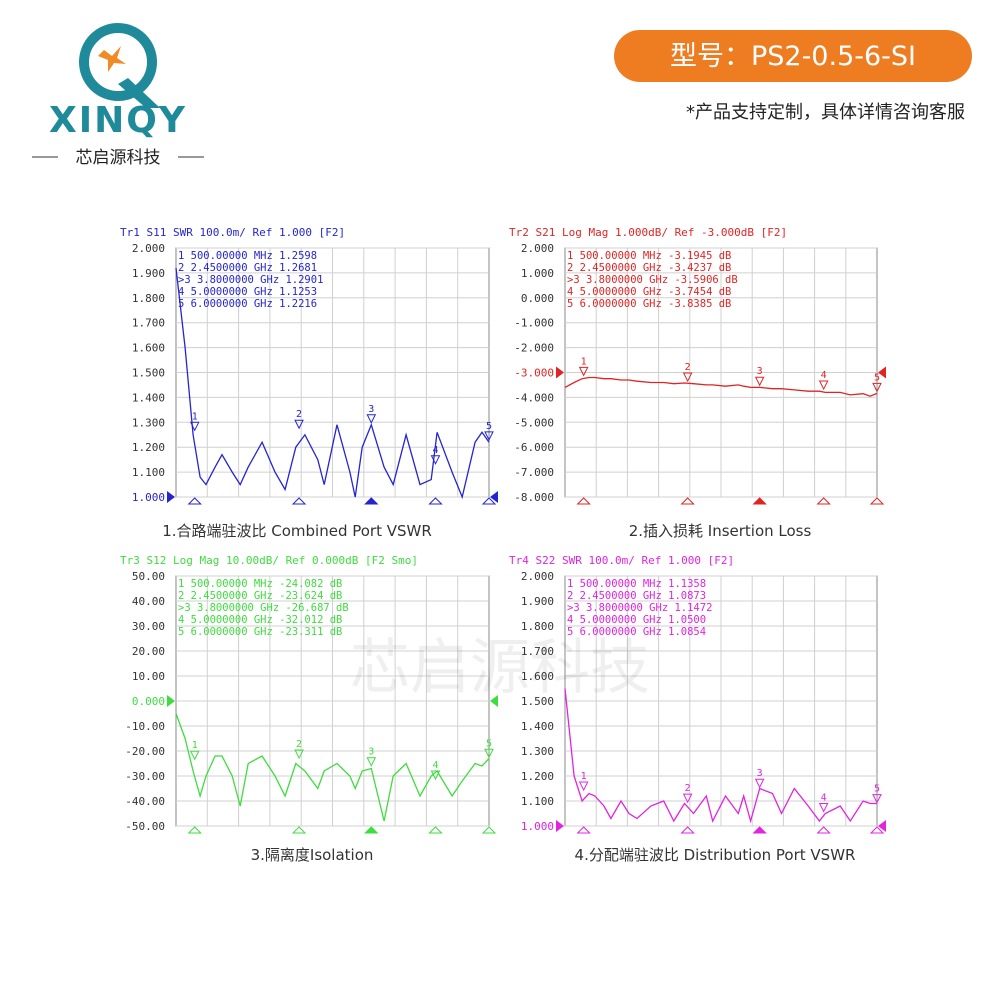 The image size is (1000, 1000). I want to click on logo, so click(119, 65).